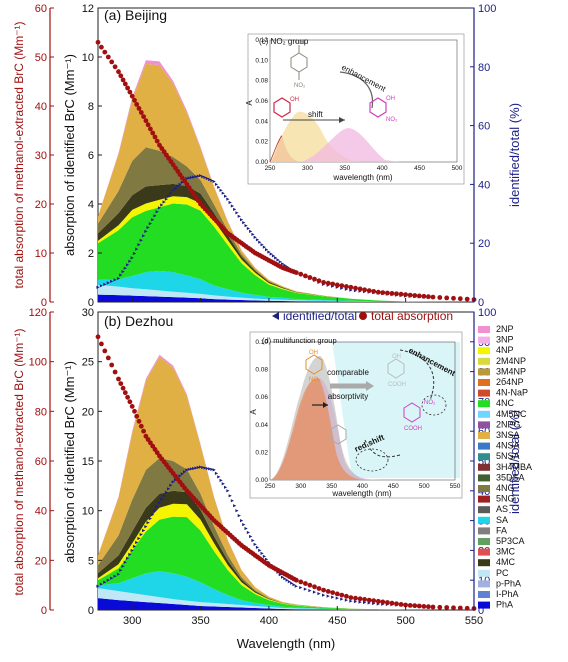 The height and width of the screenshot is (662, 568). I want to click on inset-c-line, so click(276, 149).